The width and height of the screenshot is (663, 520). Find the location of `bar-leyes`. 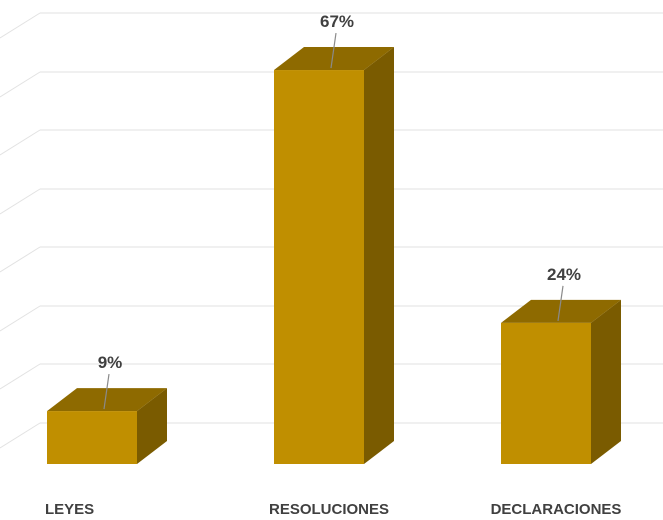

bar-leyes is located at coordinates (107, 426).